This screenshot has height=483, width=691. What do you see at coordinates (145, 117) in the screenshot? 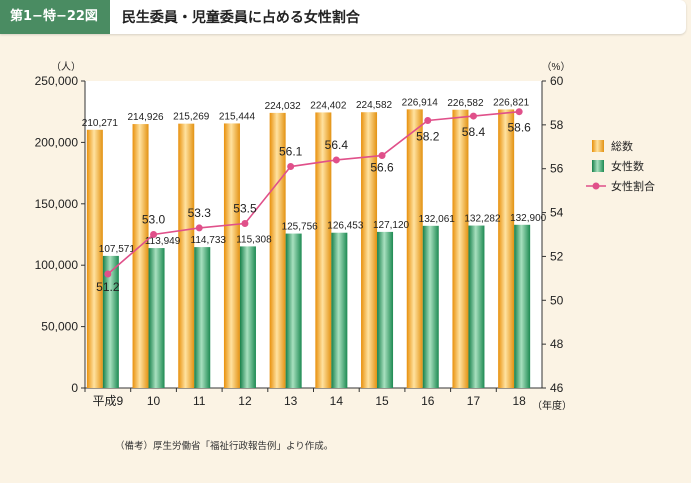
I see `bar-total-label: 214,926` at bounding box center [145, 117].